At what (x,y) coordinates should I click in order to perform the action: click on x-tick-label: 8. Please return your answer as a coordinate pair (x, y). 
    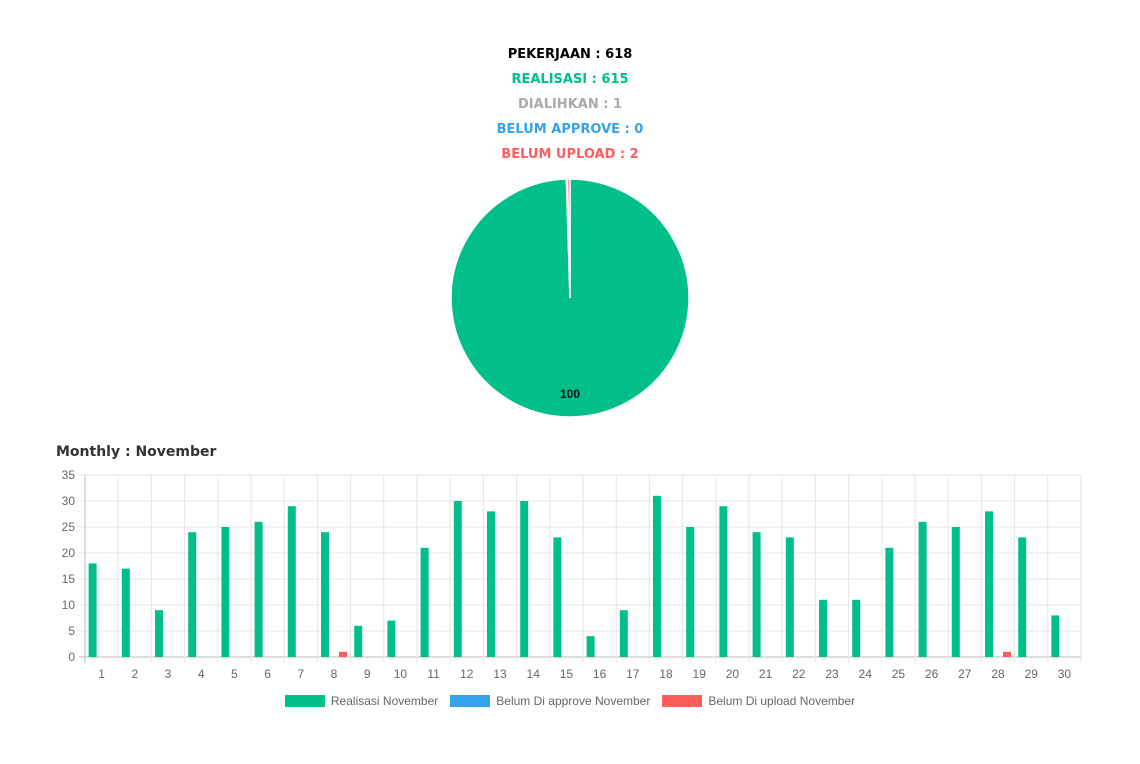
    Looking at the image, I should click on (334, 674).